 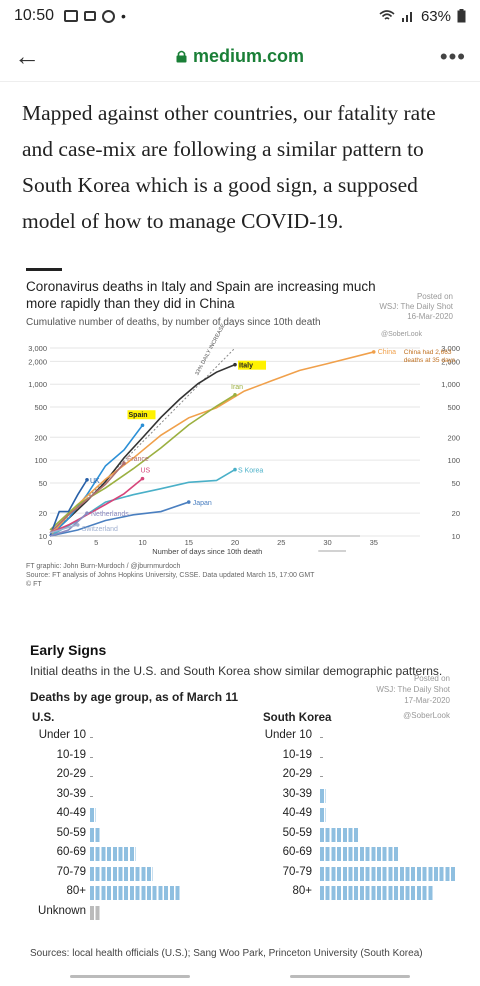 What do you see at coordinates (250, 471) in the screenshot?
I see `series-label: S Korea` at bounding box center [250, 471].